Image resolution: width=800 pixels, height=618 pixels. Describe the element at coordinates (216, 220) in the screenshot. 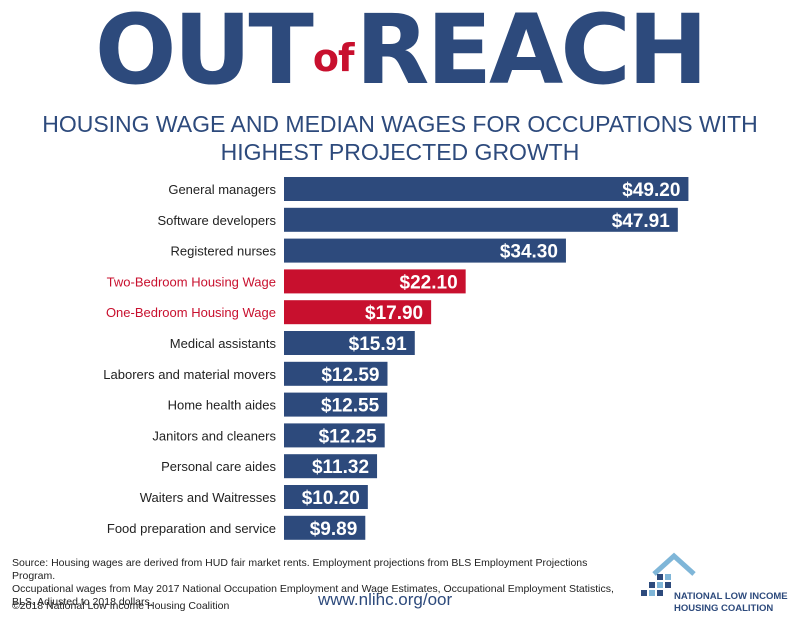

I see `category-label-1: Software developers` at that location.